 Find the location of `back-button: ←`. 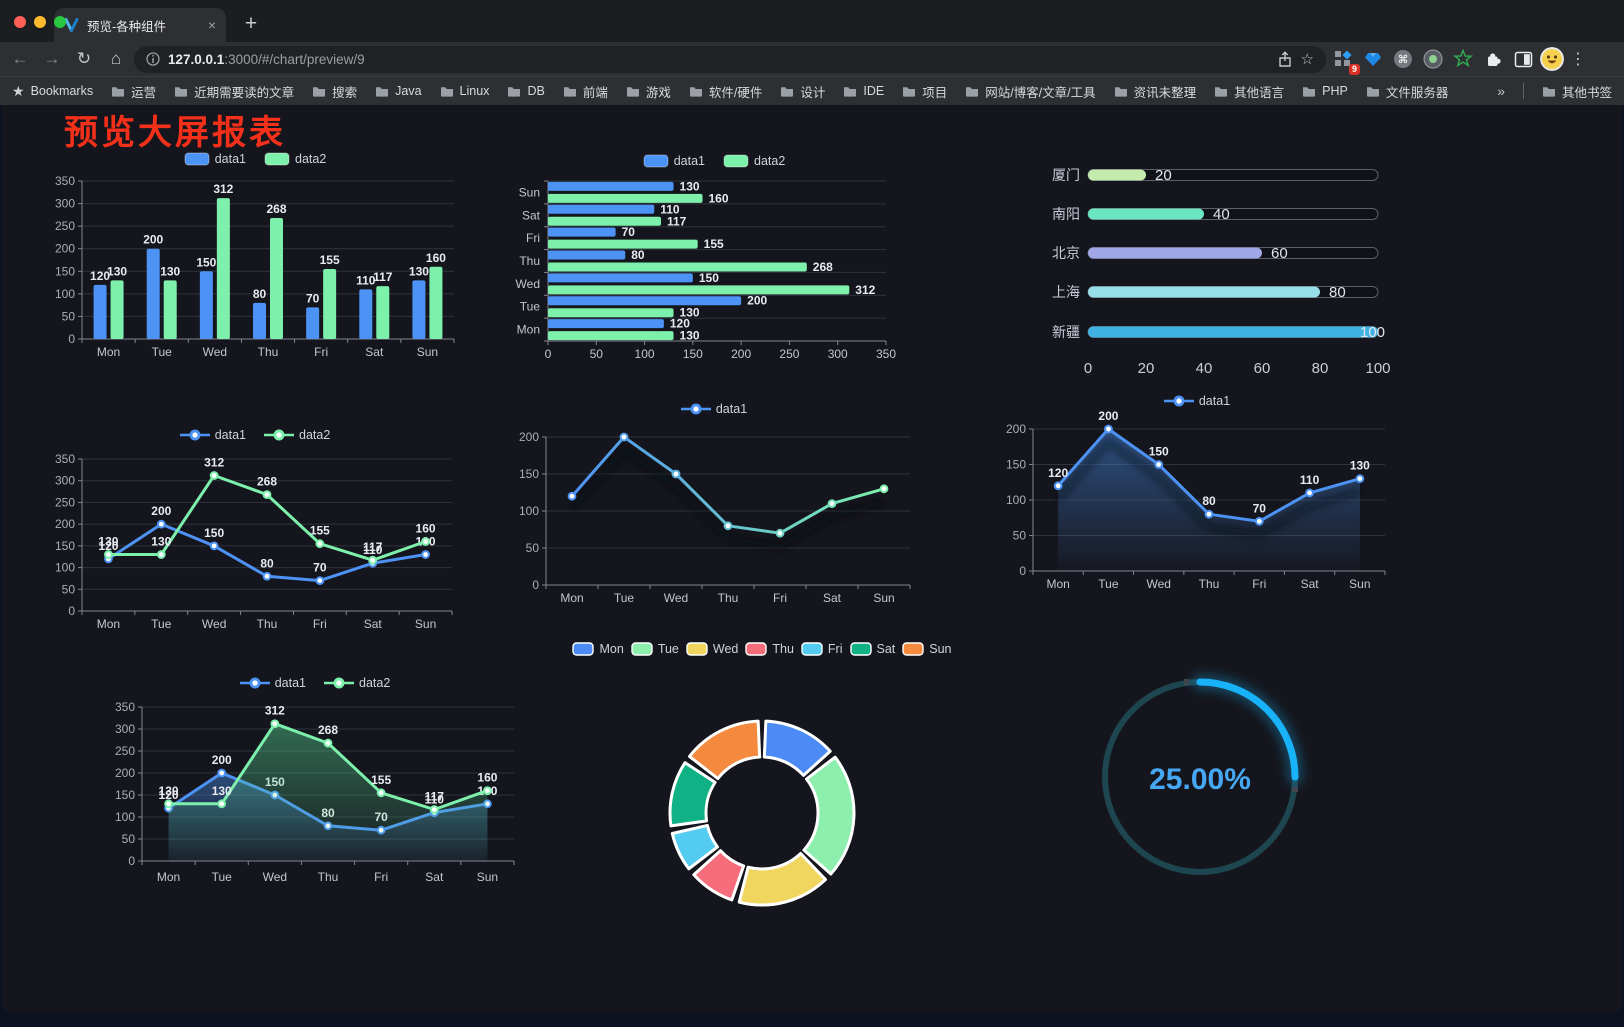

back-button: ← is located at coordinates (20, 58).